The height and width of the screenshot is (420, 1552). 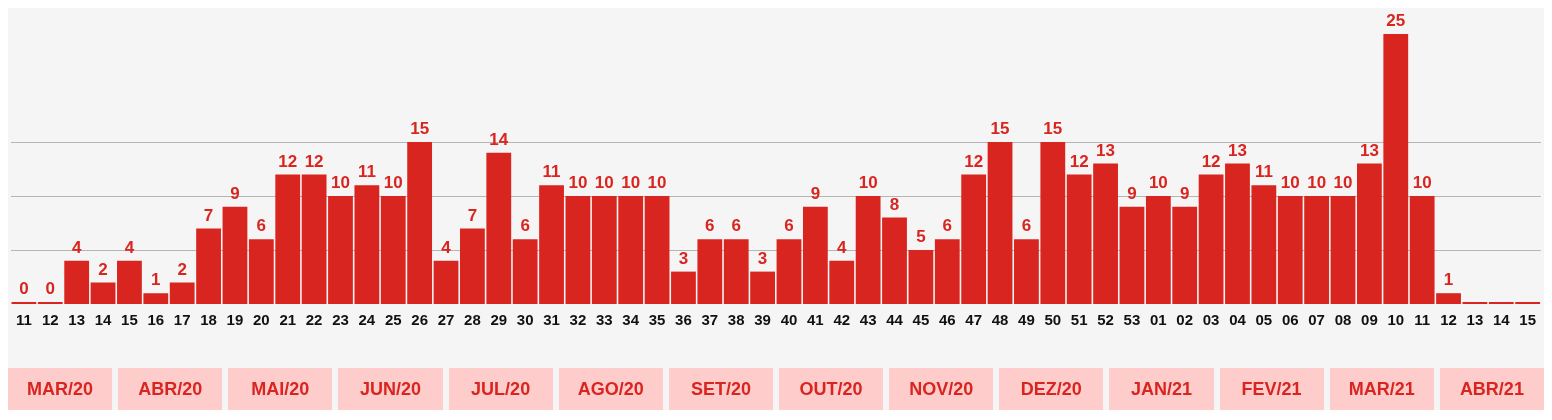 I want to click on x-tick-label: 30, so click(x=525, y=320).